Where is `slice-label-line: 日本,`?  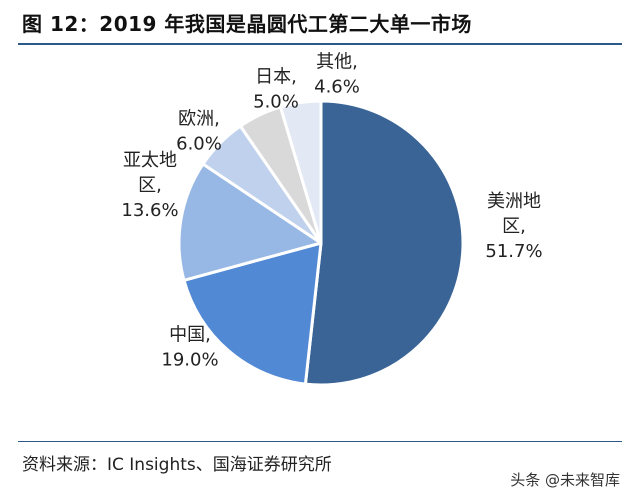 slice-label-line: 日本, is located at coordinates (276, 77).